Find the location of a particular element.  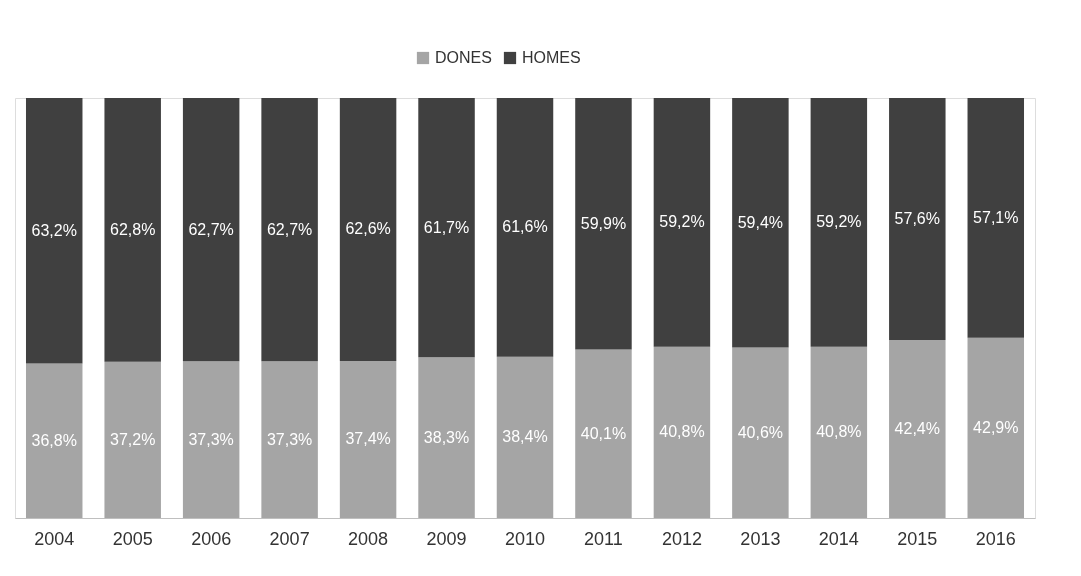

data-label: 59,9% is located at coordinates (603, 223).